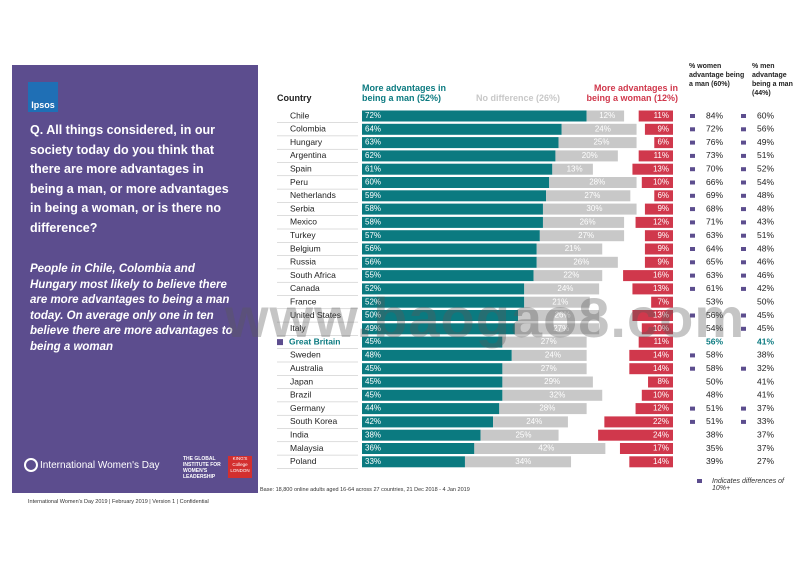 This screenshot has width=800, height=565. Describe the element at coordinates (313, 275) in the screenshot. I see `category-label: South Africa` at that location.